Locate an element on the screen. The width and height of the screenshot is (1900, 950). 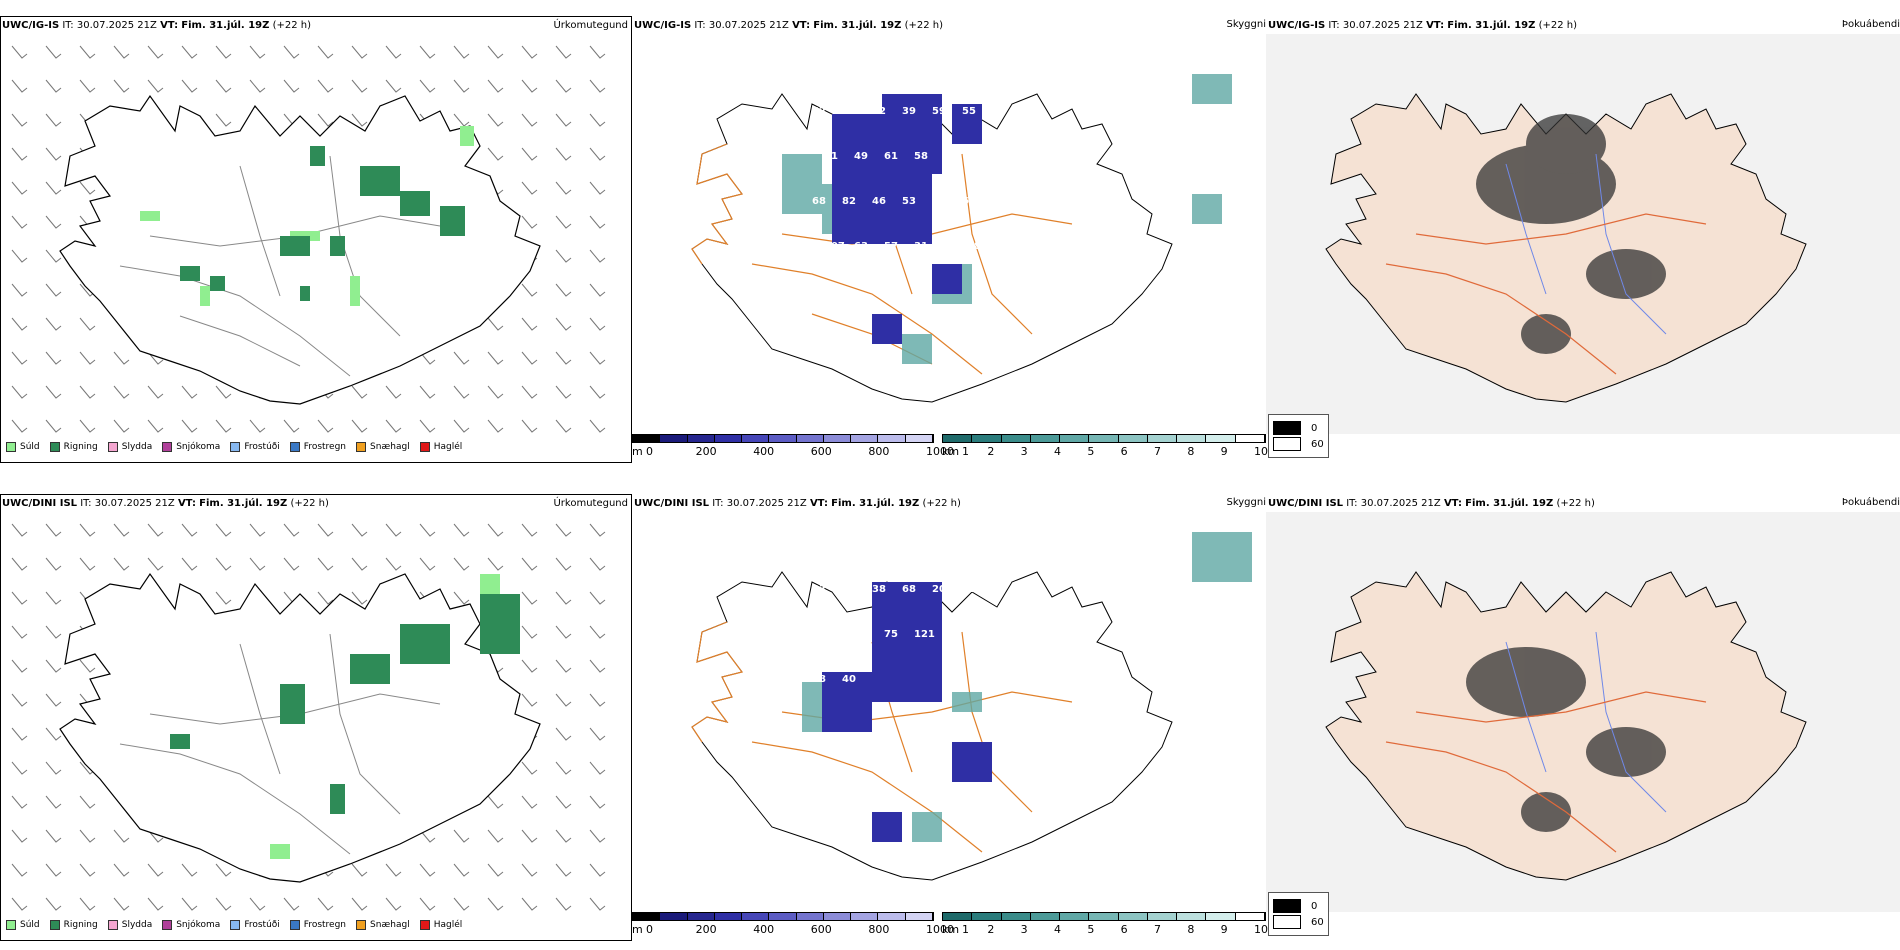
cloudbase-map: 83 69 38 68 202 81 69 49 75 121 43 49 38 40 is located at coordinates (971, 706).